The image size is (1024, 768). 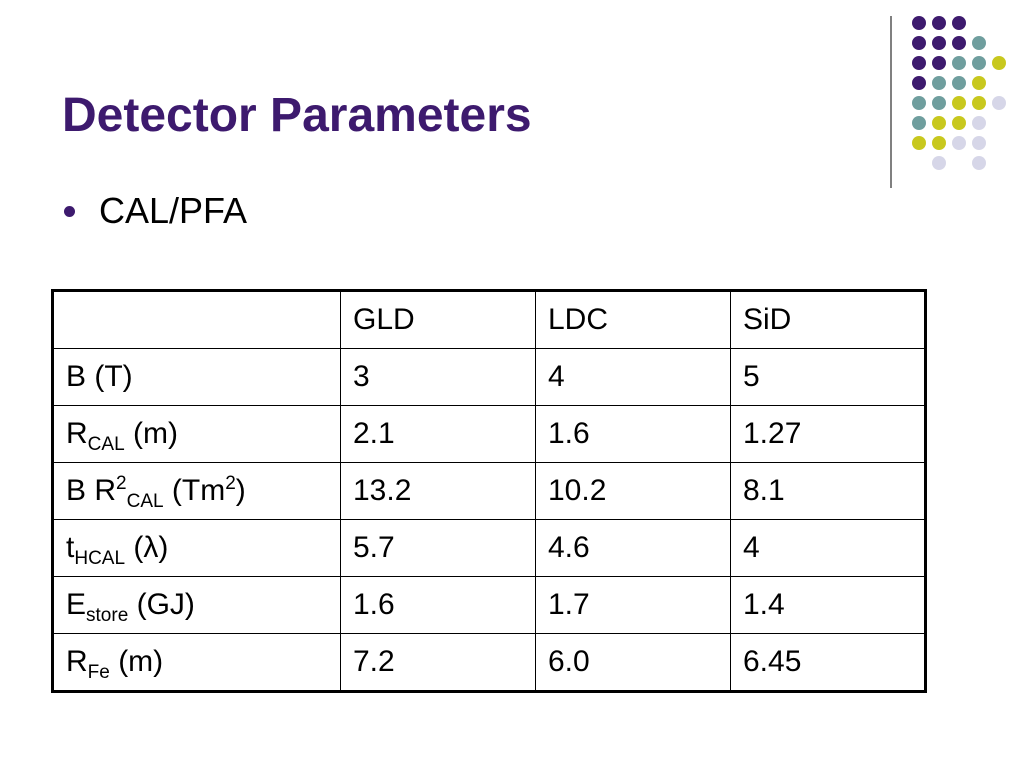 I want to click on table-cell: 6.0, so click(x=633, y=662).